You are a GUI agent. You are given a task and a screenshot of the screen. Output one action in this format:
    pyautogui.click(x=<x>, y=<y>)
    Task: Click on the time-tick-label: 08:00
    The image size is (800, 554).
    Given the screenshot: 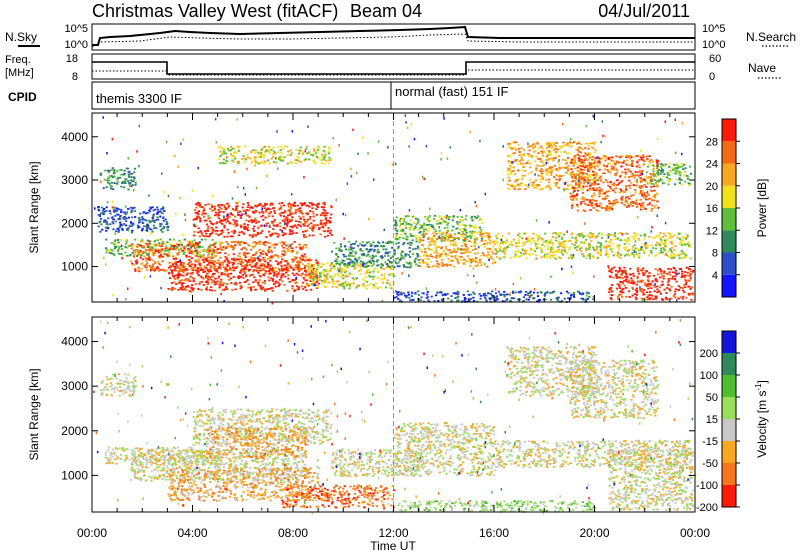 What is the action you would take?
    pyautogui.click(x=293, y=533)
    